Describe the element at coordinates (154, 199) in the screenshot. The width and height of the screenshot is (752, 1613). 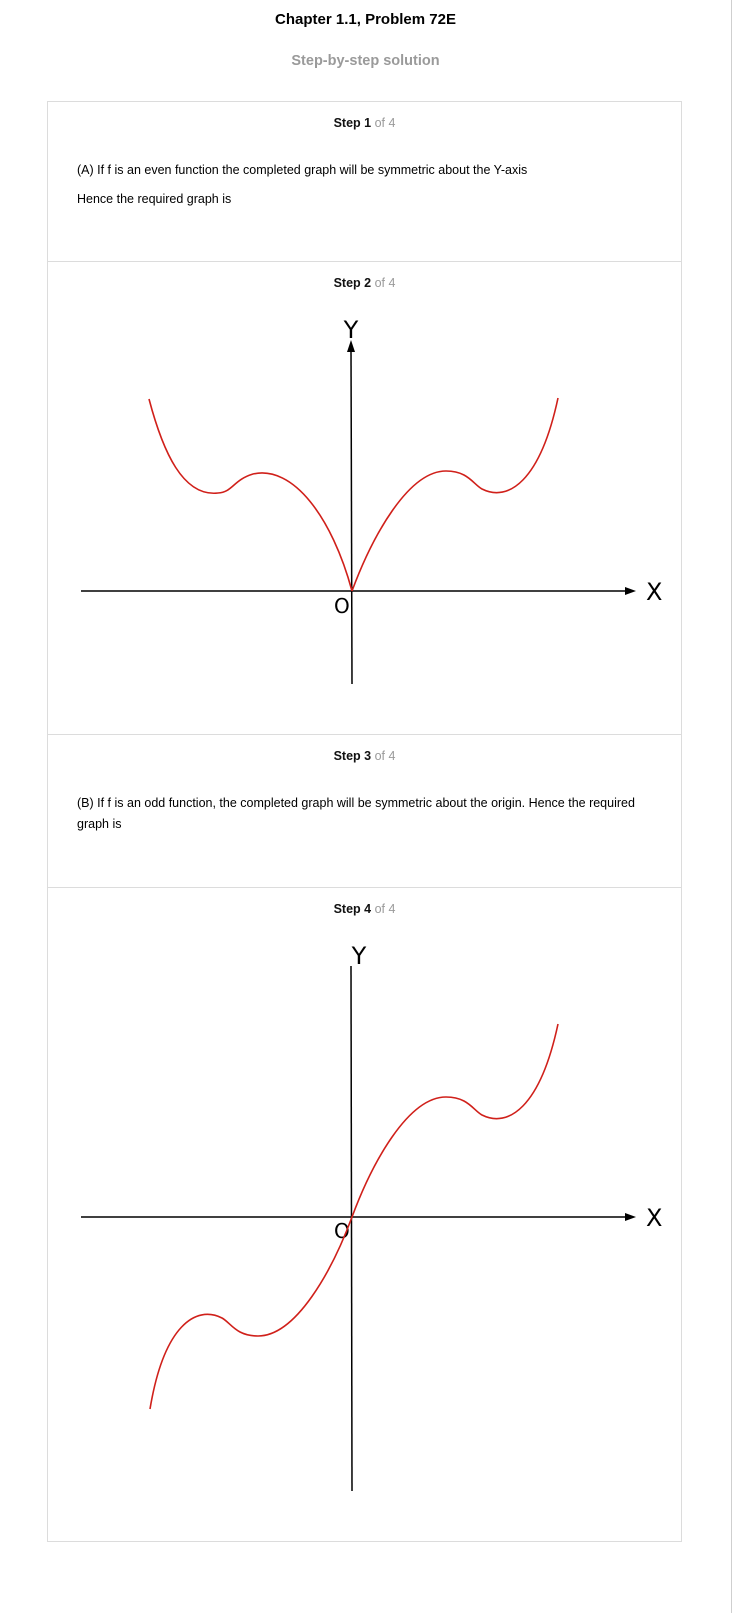
I see `step-1-text-line-2: Hence the required graph is` at that location.